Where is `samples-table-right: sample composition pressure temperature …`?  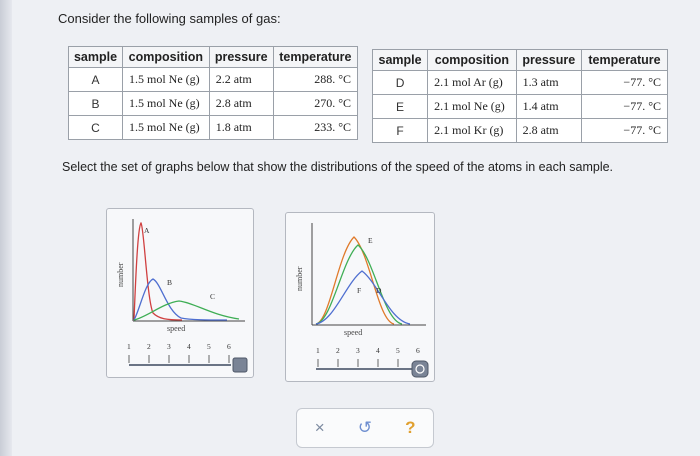 samples-table-right: sample composition pressure temperature … is located at coordinates (520, 96).